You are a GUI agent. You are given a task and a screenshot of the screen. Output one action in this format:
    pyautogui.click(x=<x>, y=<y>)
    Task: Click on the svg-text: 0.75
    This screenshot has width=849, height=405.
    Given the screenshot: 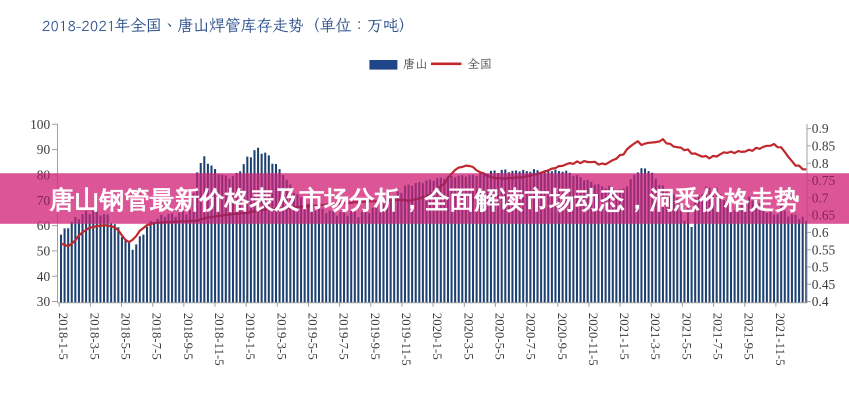 What is the action you would take?
    pyautogui.click(x=824, y=180)
    